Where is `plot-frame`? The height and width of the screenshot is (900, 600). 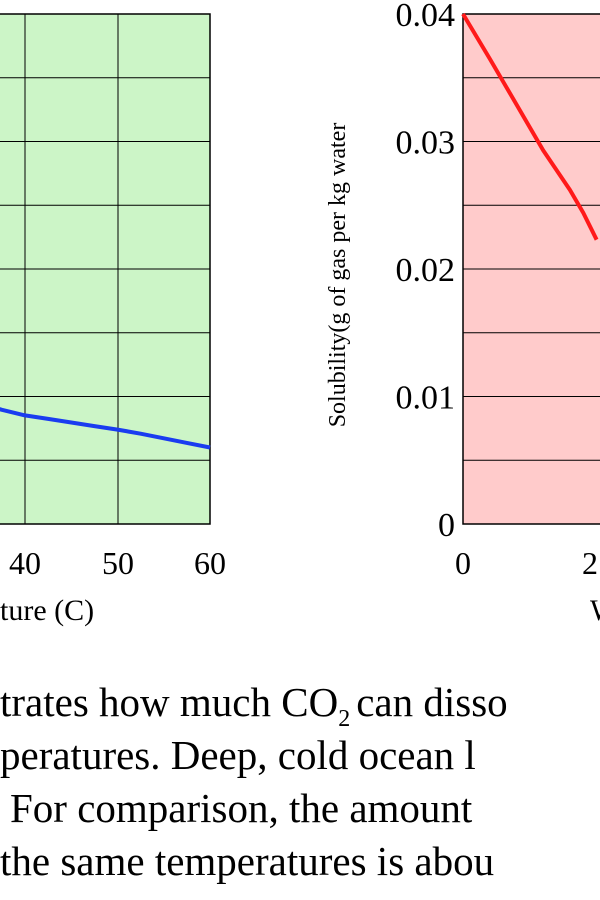
plot-frame is located at coordinates (531, 269).